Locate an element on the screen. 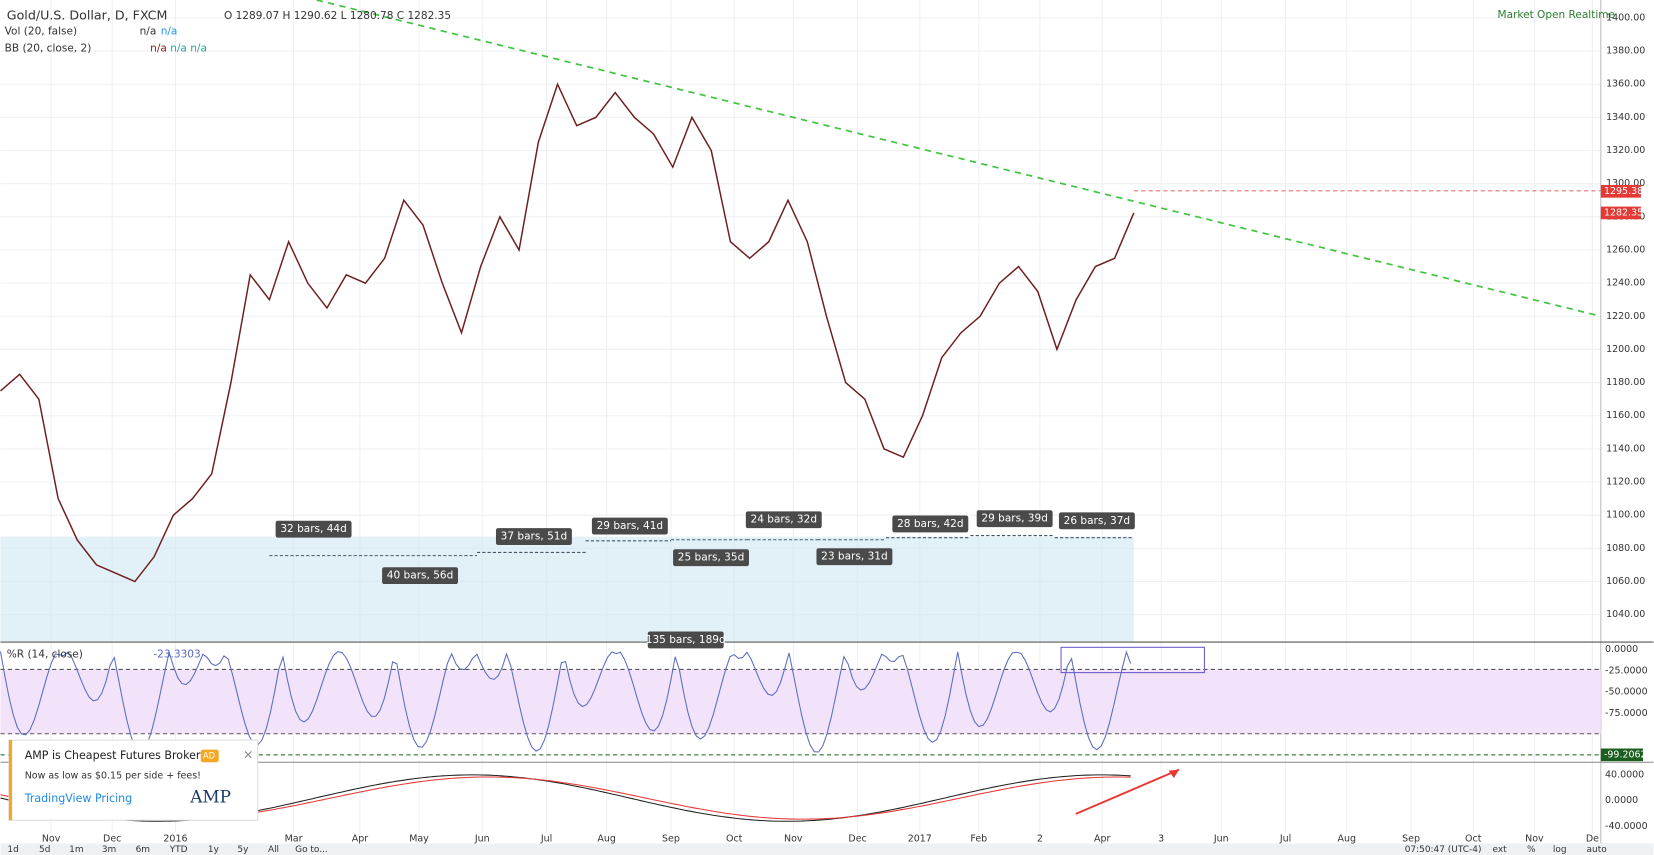  x-tick-label: May is located at coordinates (419, 839).